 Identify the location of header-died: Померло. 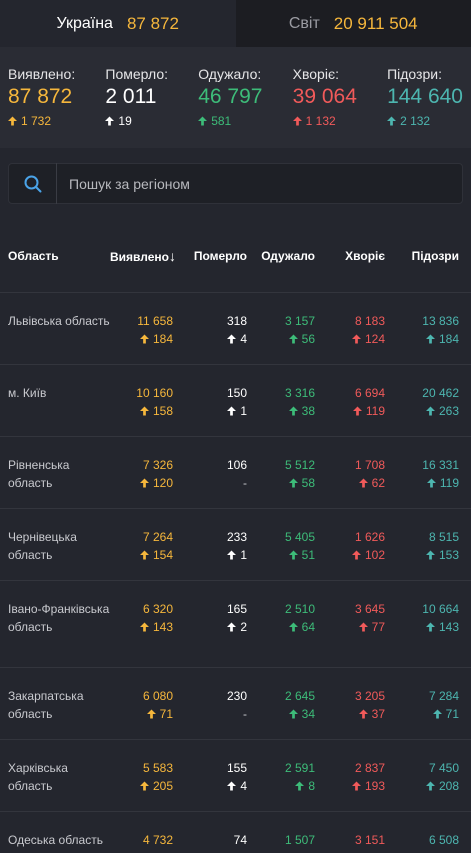
(216, 256).